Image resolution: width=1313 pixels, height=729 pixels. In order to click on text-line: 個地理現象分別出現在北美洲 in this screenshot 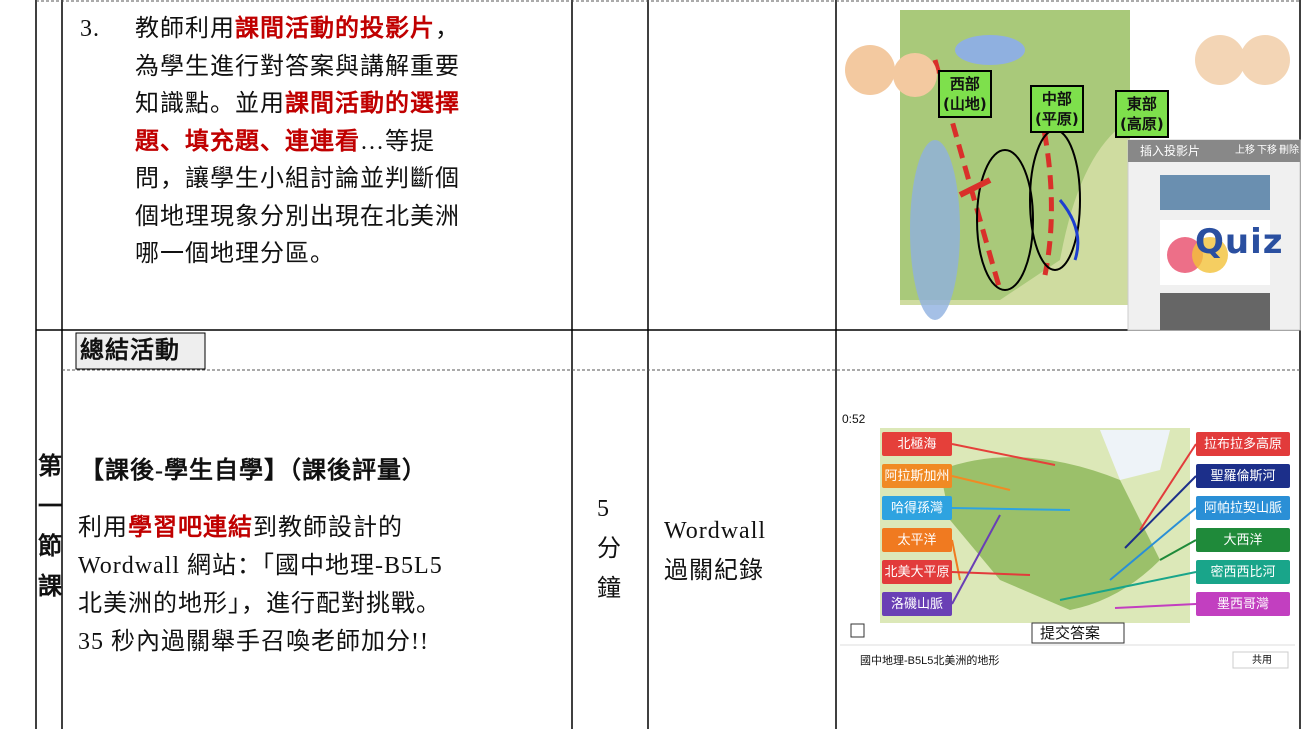, I will do `click(297, 217)`.